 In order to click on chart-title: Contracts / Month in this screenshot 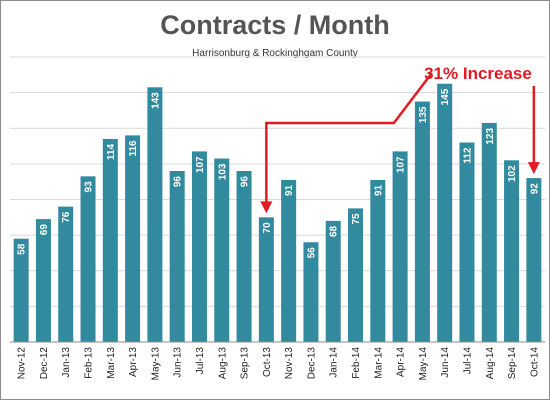, I will do `click(275, 25)`.